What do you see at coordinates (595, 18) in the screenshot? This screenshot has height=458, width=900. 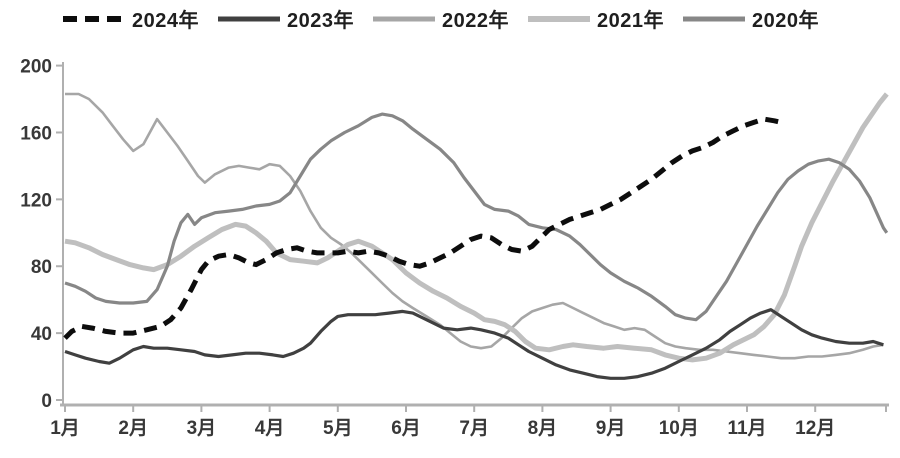 I see `legend-item-2021年: 2021年` at bounding box center [595, 18].